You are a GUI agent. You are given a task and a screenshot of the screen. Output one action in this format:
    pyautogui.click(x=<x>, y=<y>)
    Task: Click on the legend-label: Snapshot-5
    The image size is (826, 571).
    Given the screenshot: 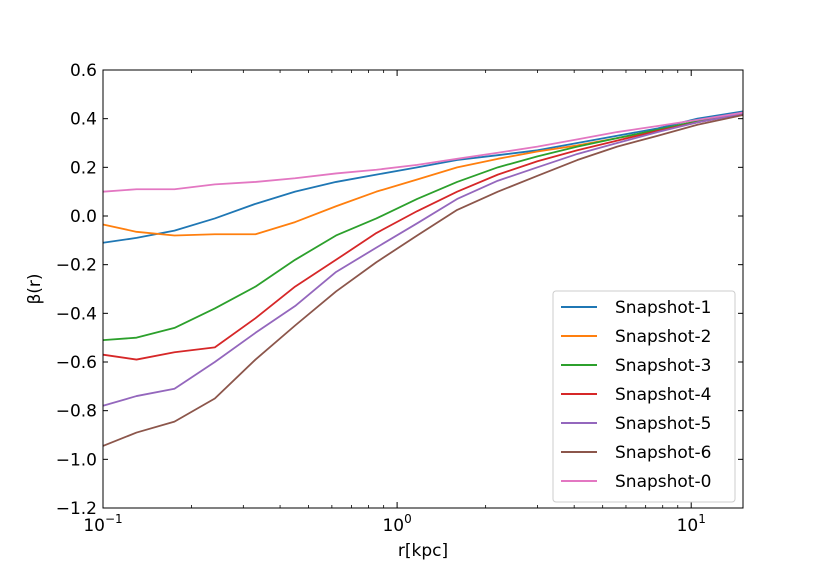 What is the action you would take?
    pyautogui.click(x=663, y=424)
    